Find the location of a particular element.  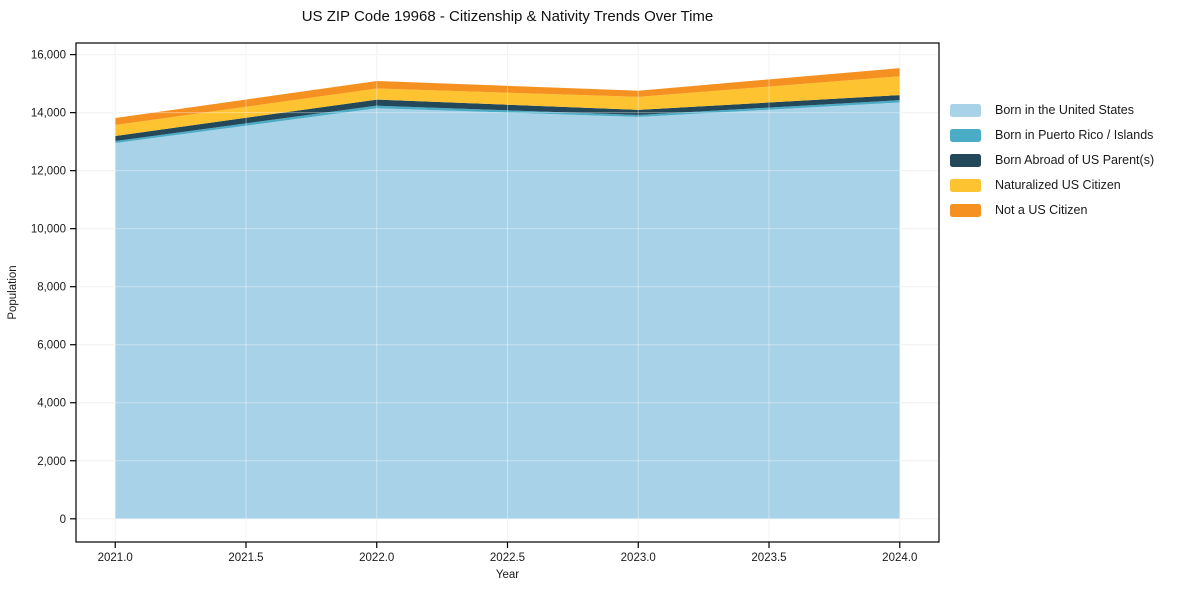

x-axis-label: Year is located at coordinates (507, 575).